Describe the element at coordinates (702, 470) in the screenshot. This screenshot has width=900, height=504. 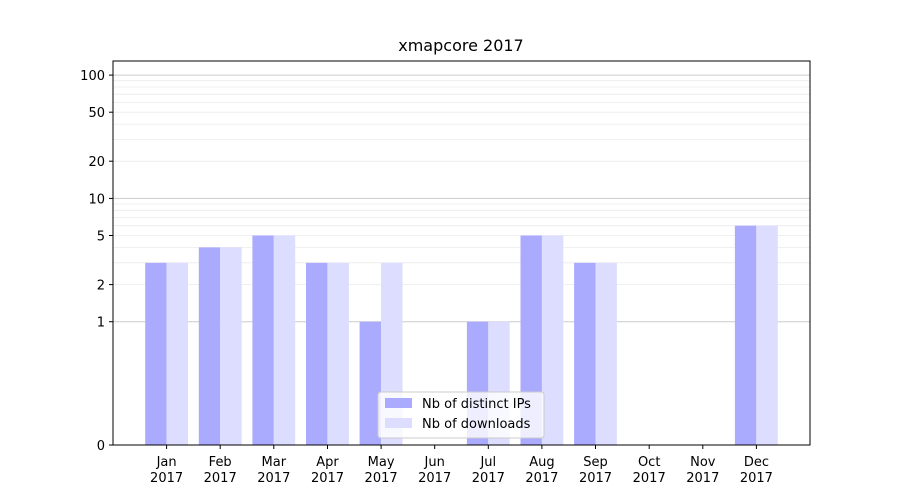
I see `x-tick-label: Nov 2017` at that location.